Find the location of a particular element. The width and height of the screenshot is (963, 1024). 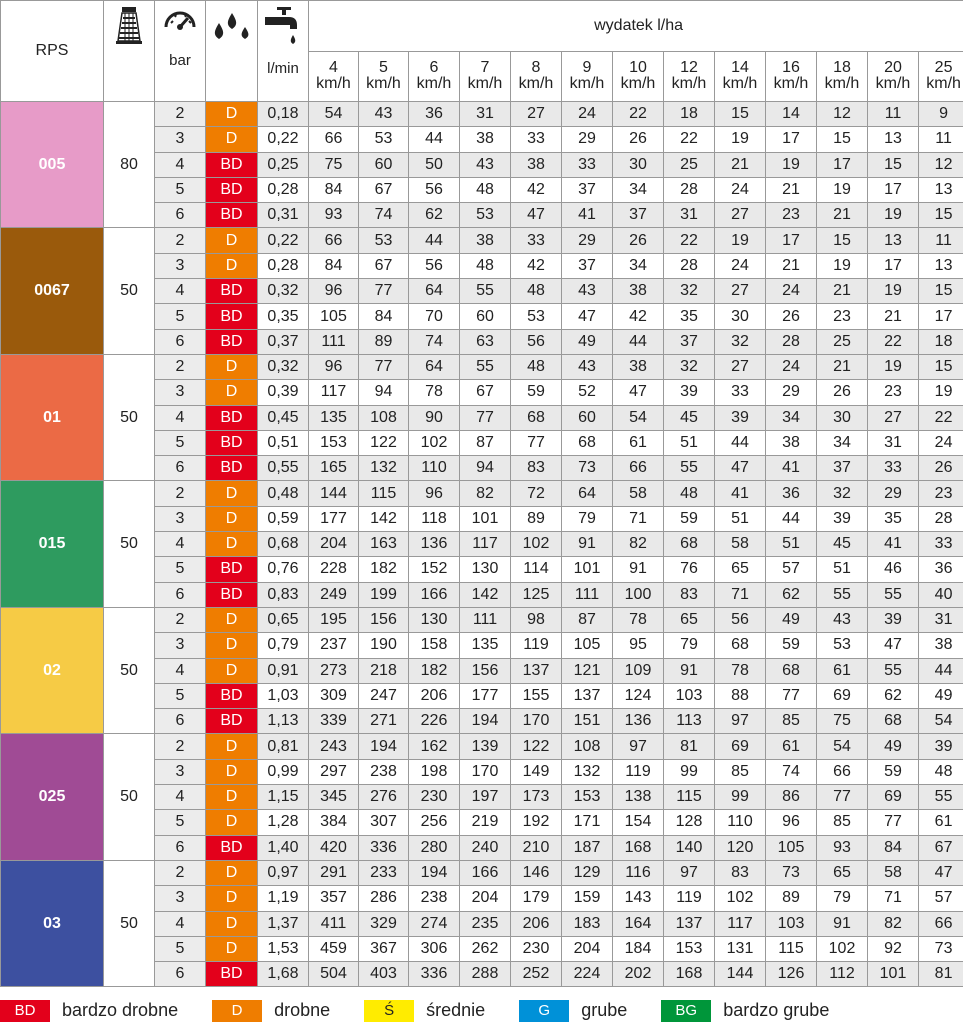

rate-cell: 48 is located at coordinates (689, 493).